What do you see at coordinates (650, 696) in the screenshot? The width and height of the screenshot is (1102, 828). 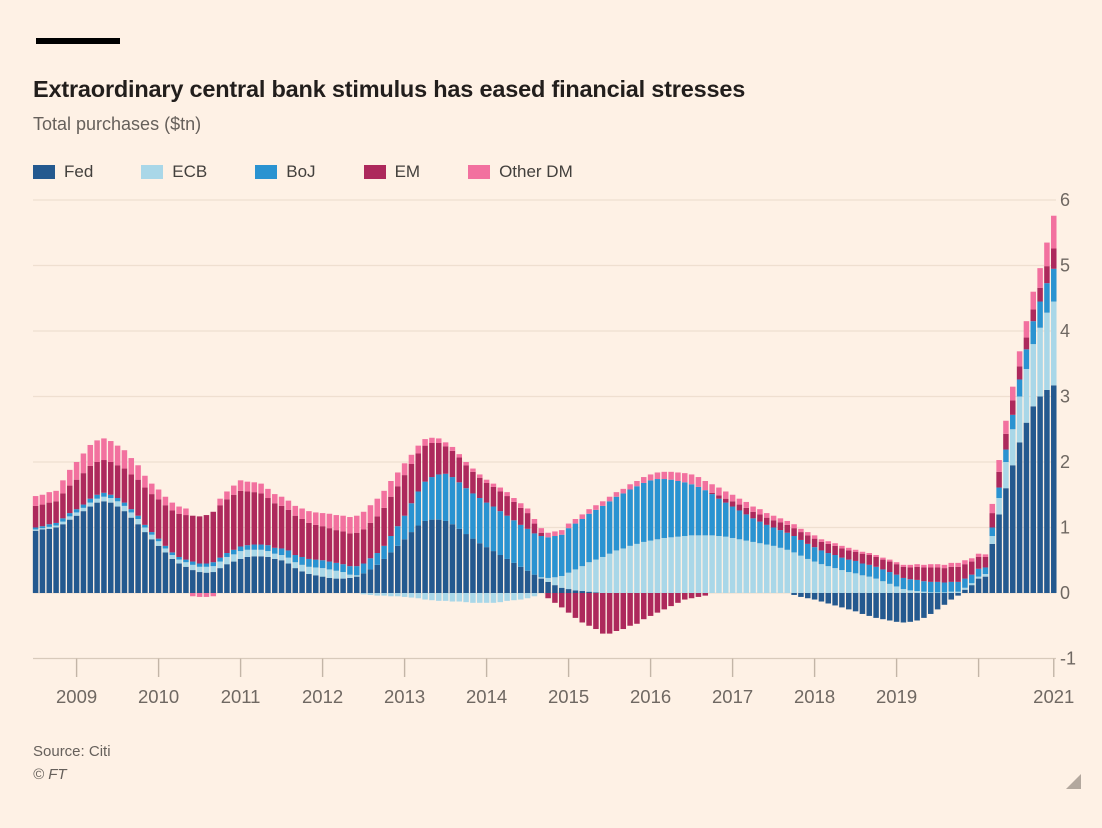 I see `x-tick-label: 2016` at bounding box center [650, 696].